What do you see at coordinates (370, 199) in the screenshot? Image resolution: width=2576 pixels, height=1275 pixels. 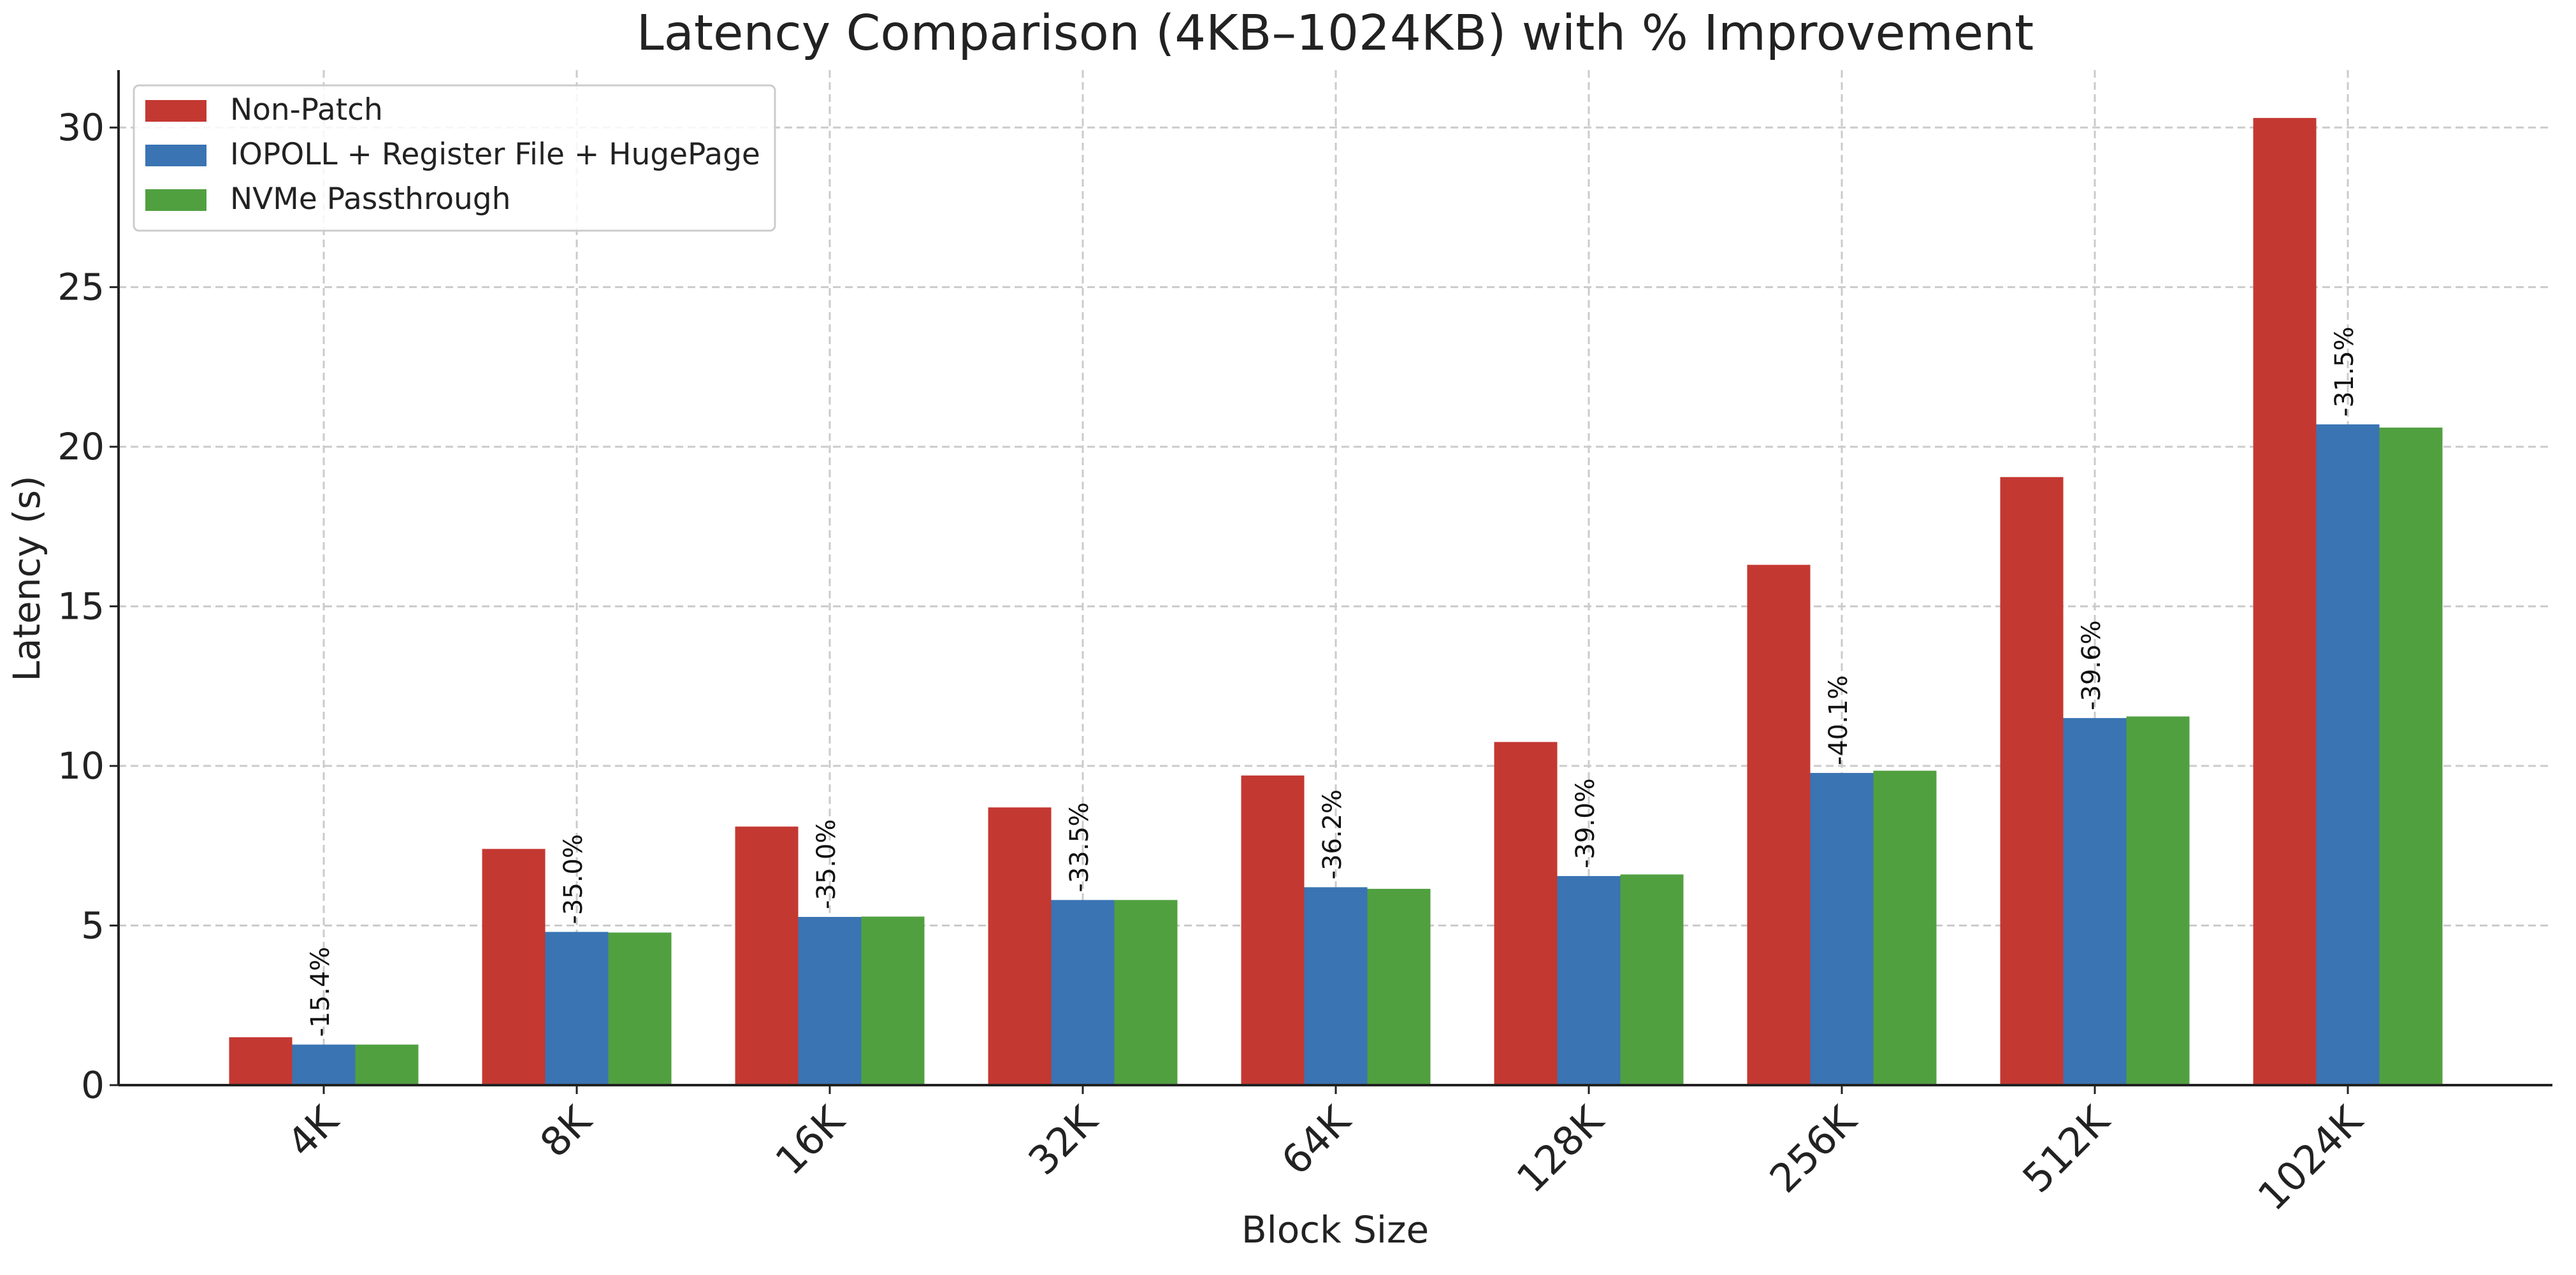 I see `legend-label-nvme-passthrough: NVMe Passthrough` at bounding box center [370, 199].